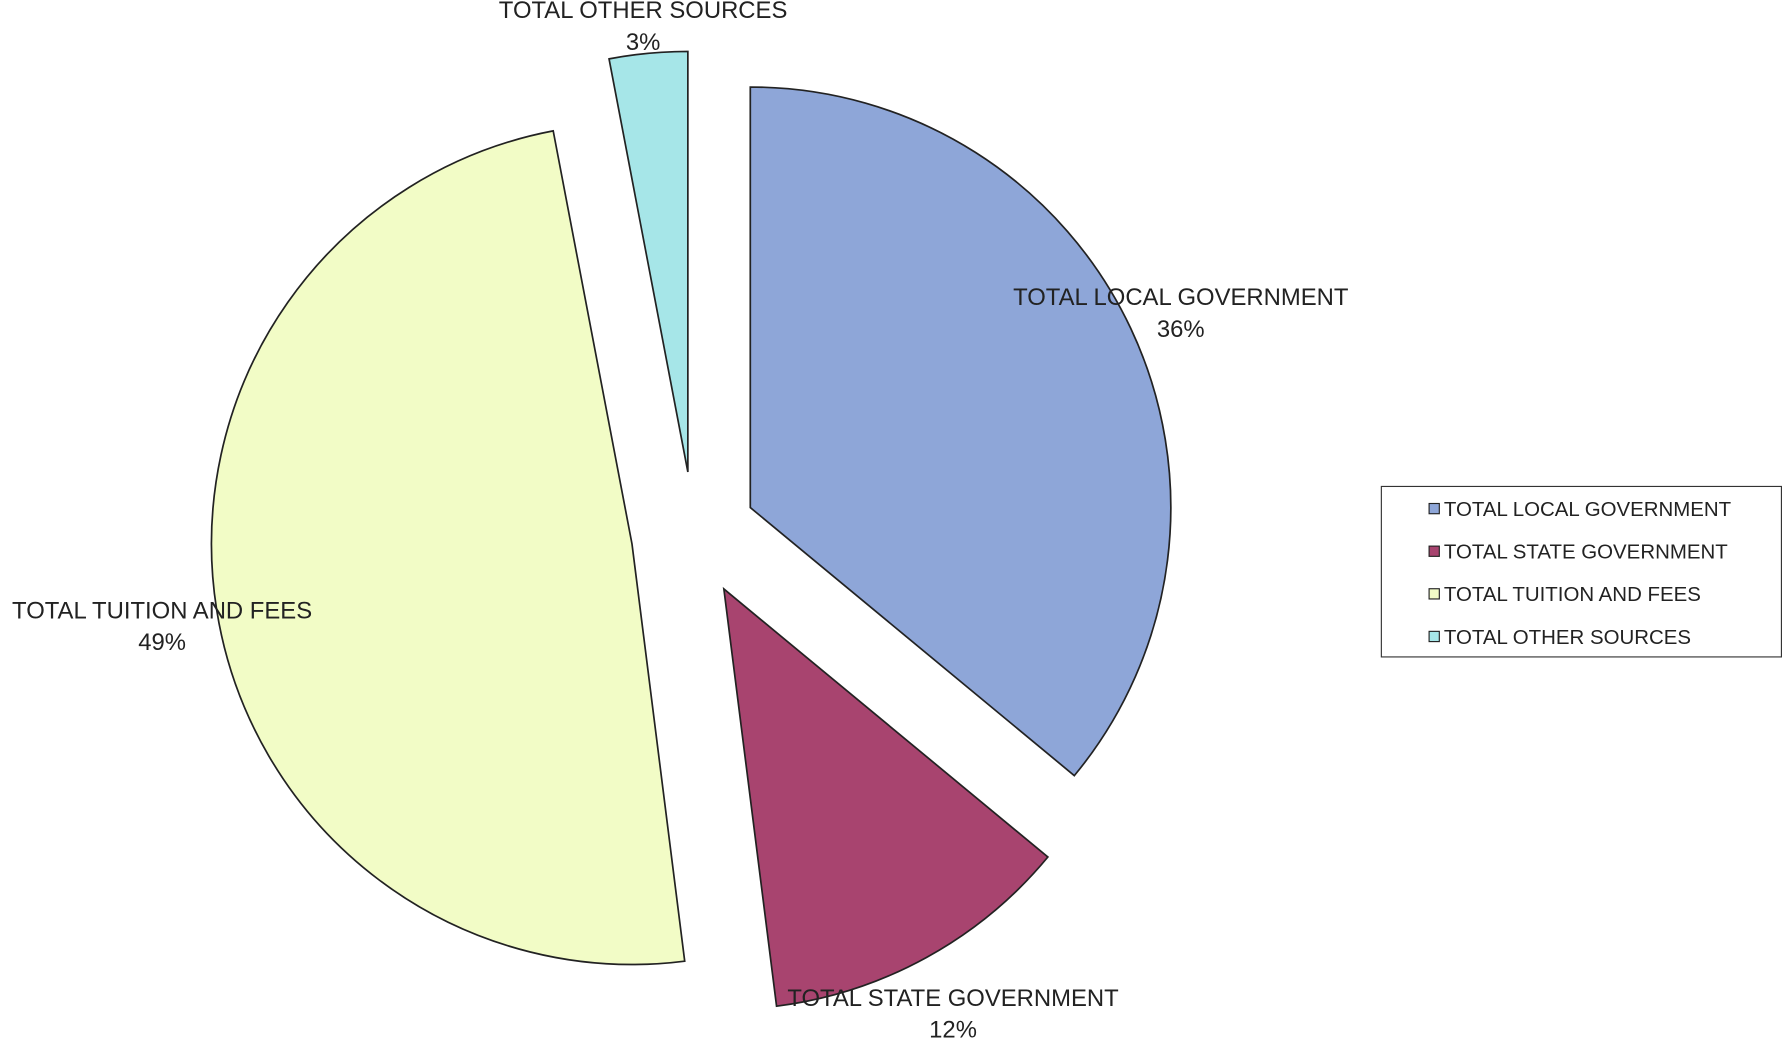 The height and width of the screenshot is (1057, 1783). I want to click on slice-label: TOTAL STATE GOVERNMENT, so click(953, 998).